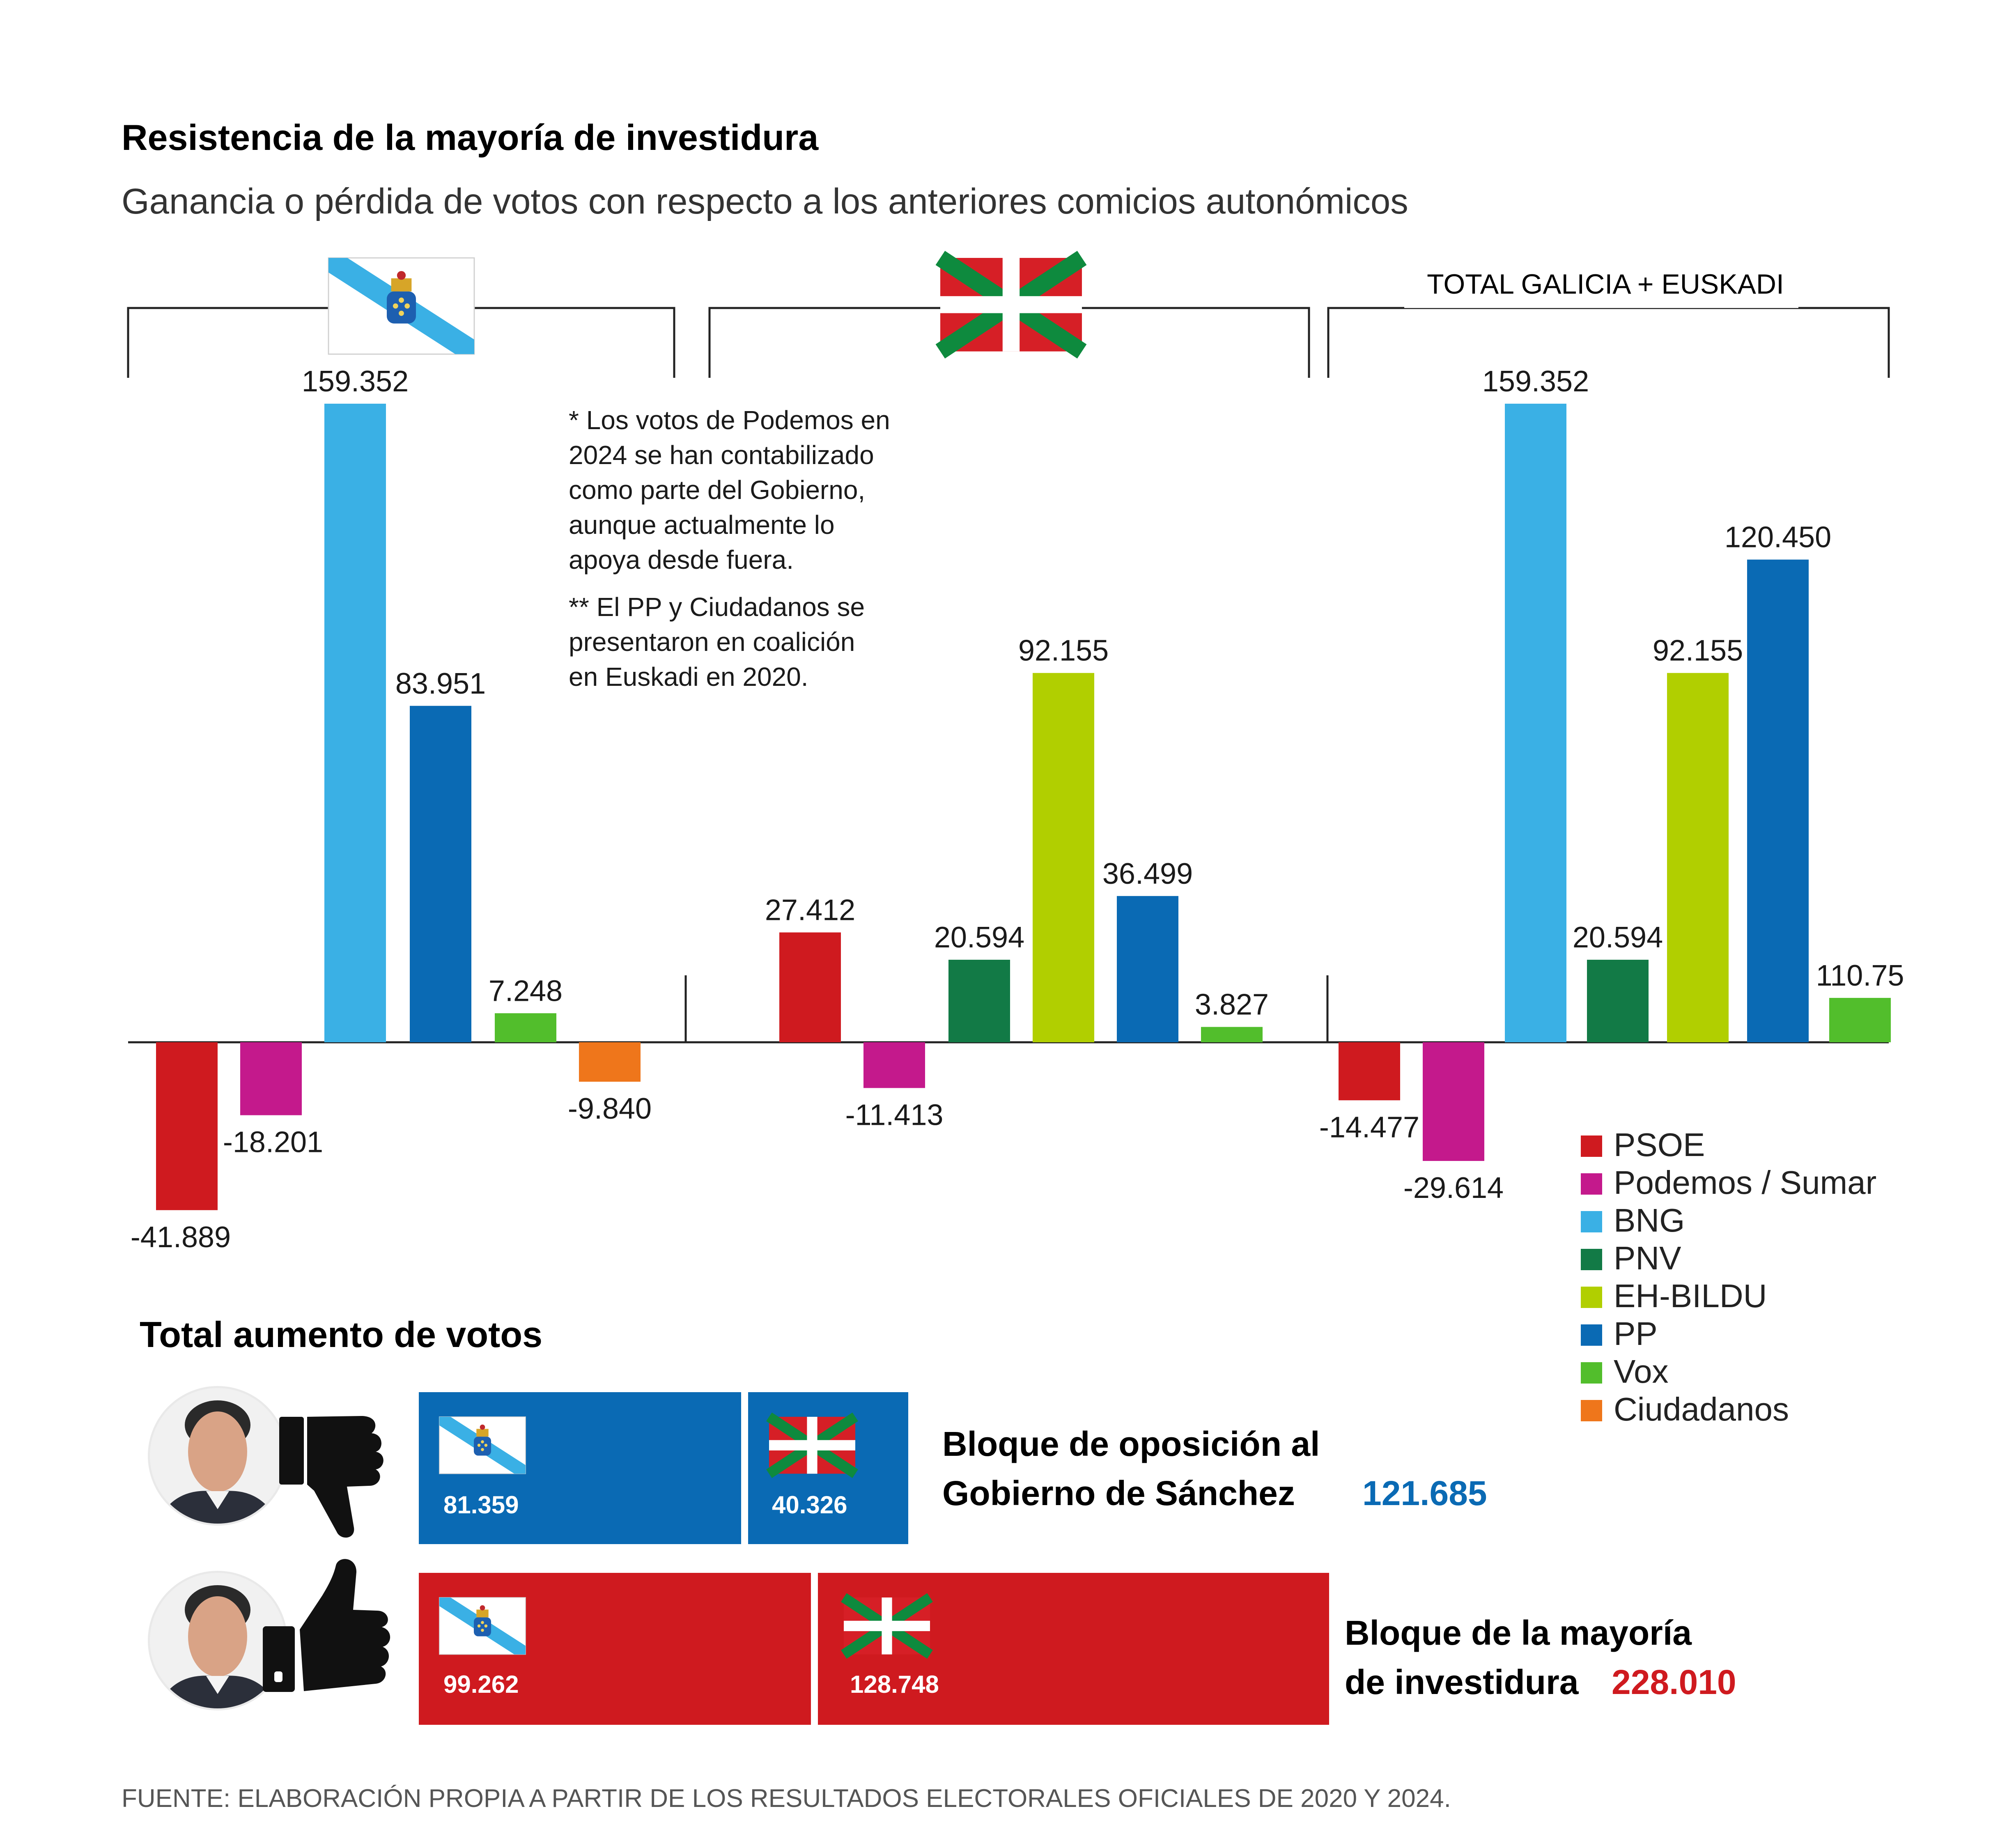  Describe the element at coordinates (712, 642) in the screenshot. I see `footnote-line: presentaron en coalición` at that location.